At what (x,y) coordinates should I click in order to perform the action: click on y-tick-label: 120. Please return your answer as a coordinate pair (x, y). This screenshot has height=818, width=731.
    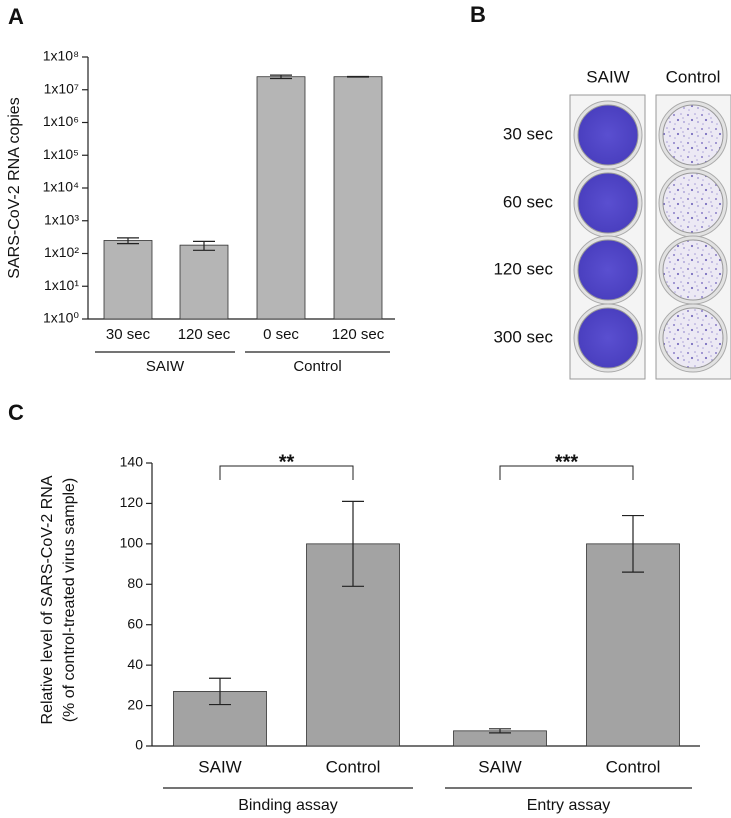
    Looking at the image, I should click on (132, 502).